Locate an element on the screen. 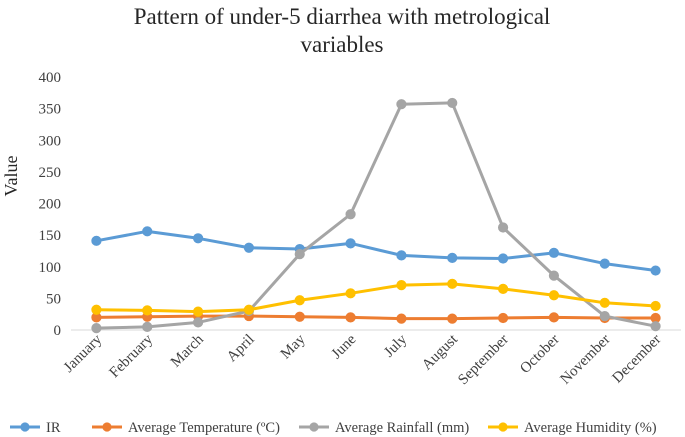  legend-item: Average Humidity (%) is located at coordinates (572, 428).